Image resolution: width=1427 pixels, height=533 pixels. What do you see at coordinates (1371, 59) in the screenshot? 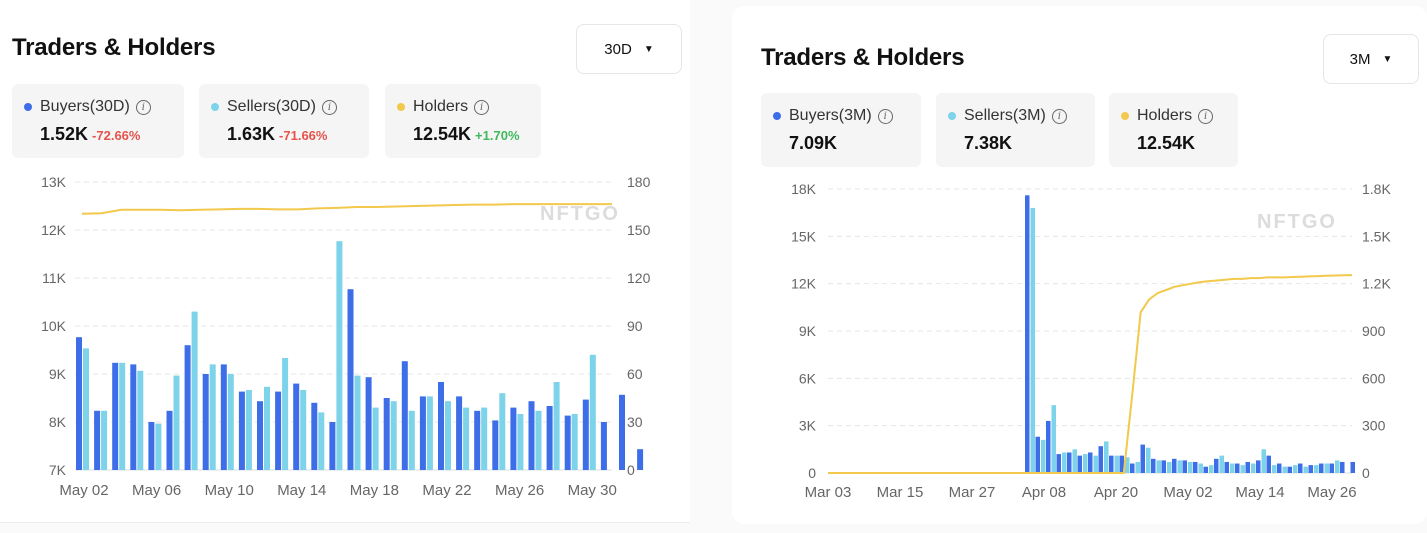
I see `range-dropdown: 3M ▼` at bounding box center [1371, 59].